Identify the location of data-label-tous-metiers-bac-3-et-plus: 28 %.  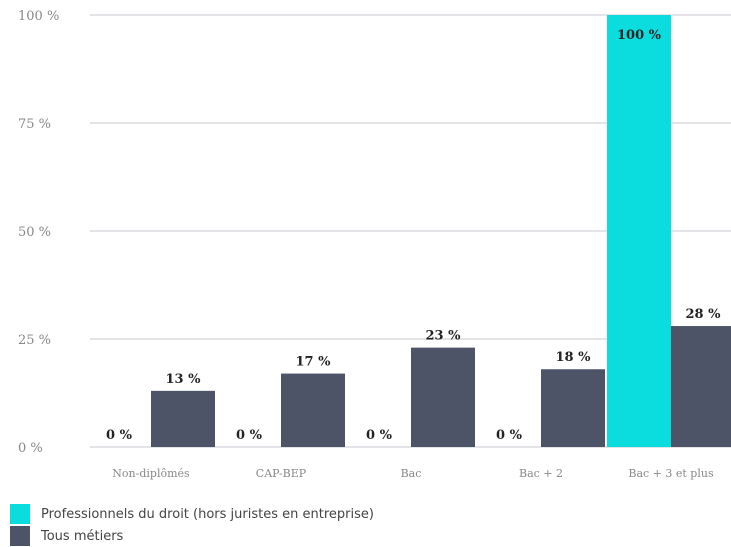
(704, 314).